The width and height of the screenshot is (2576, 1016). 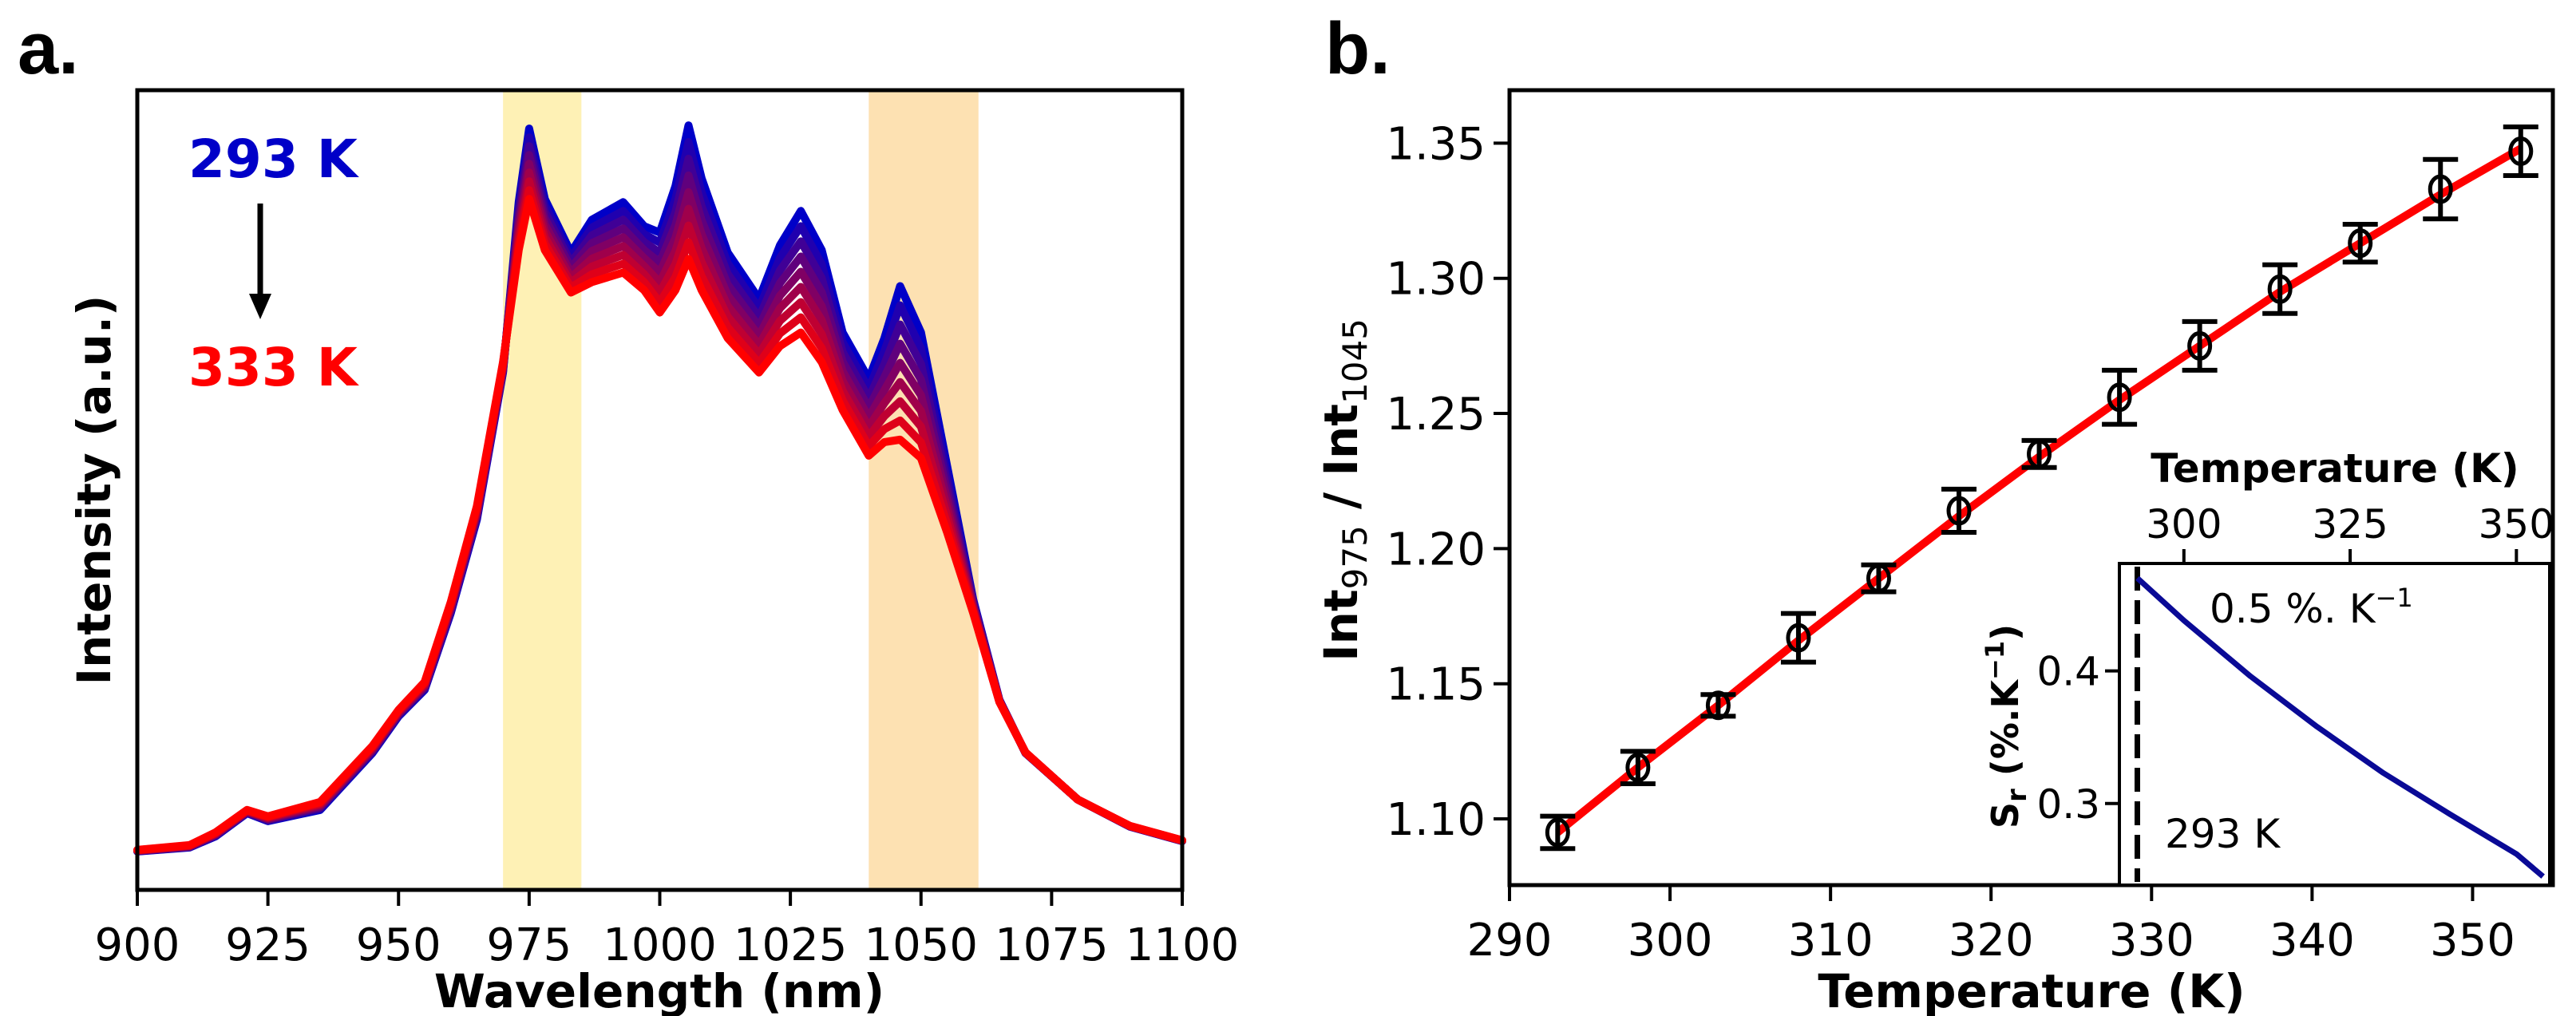 I want to click on inset-x-tick-label: 350, so click(x=2517, y=524).